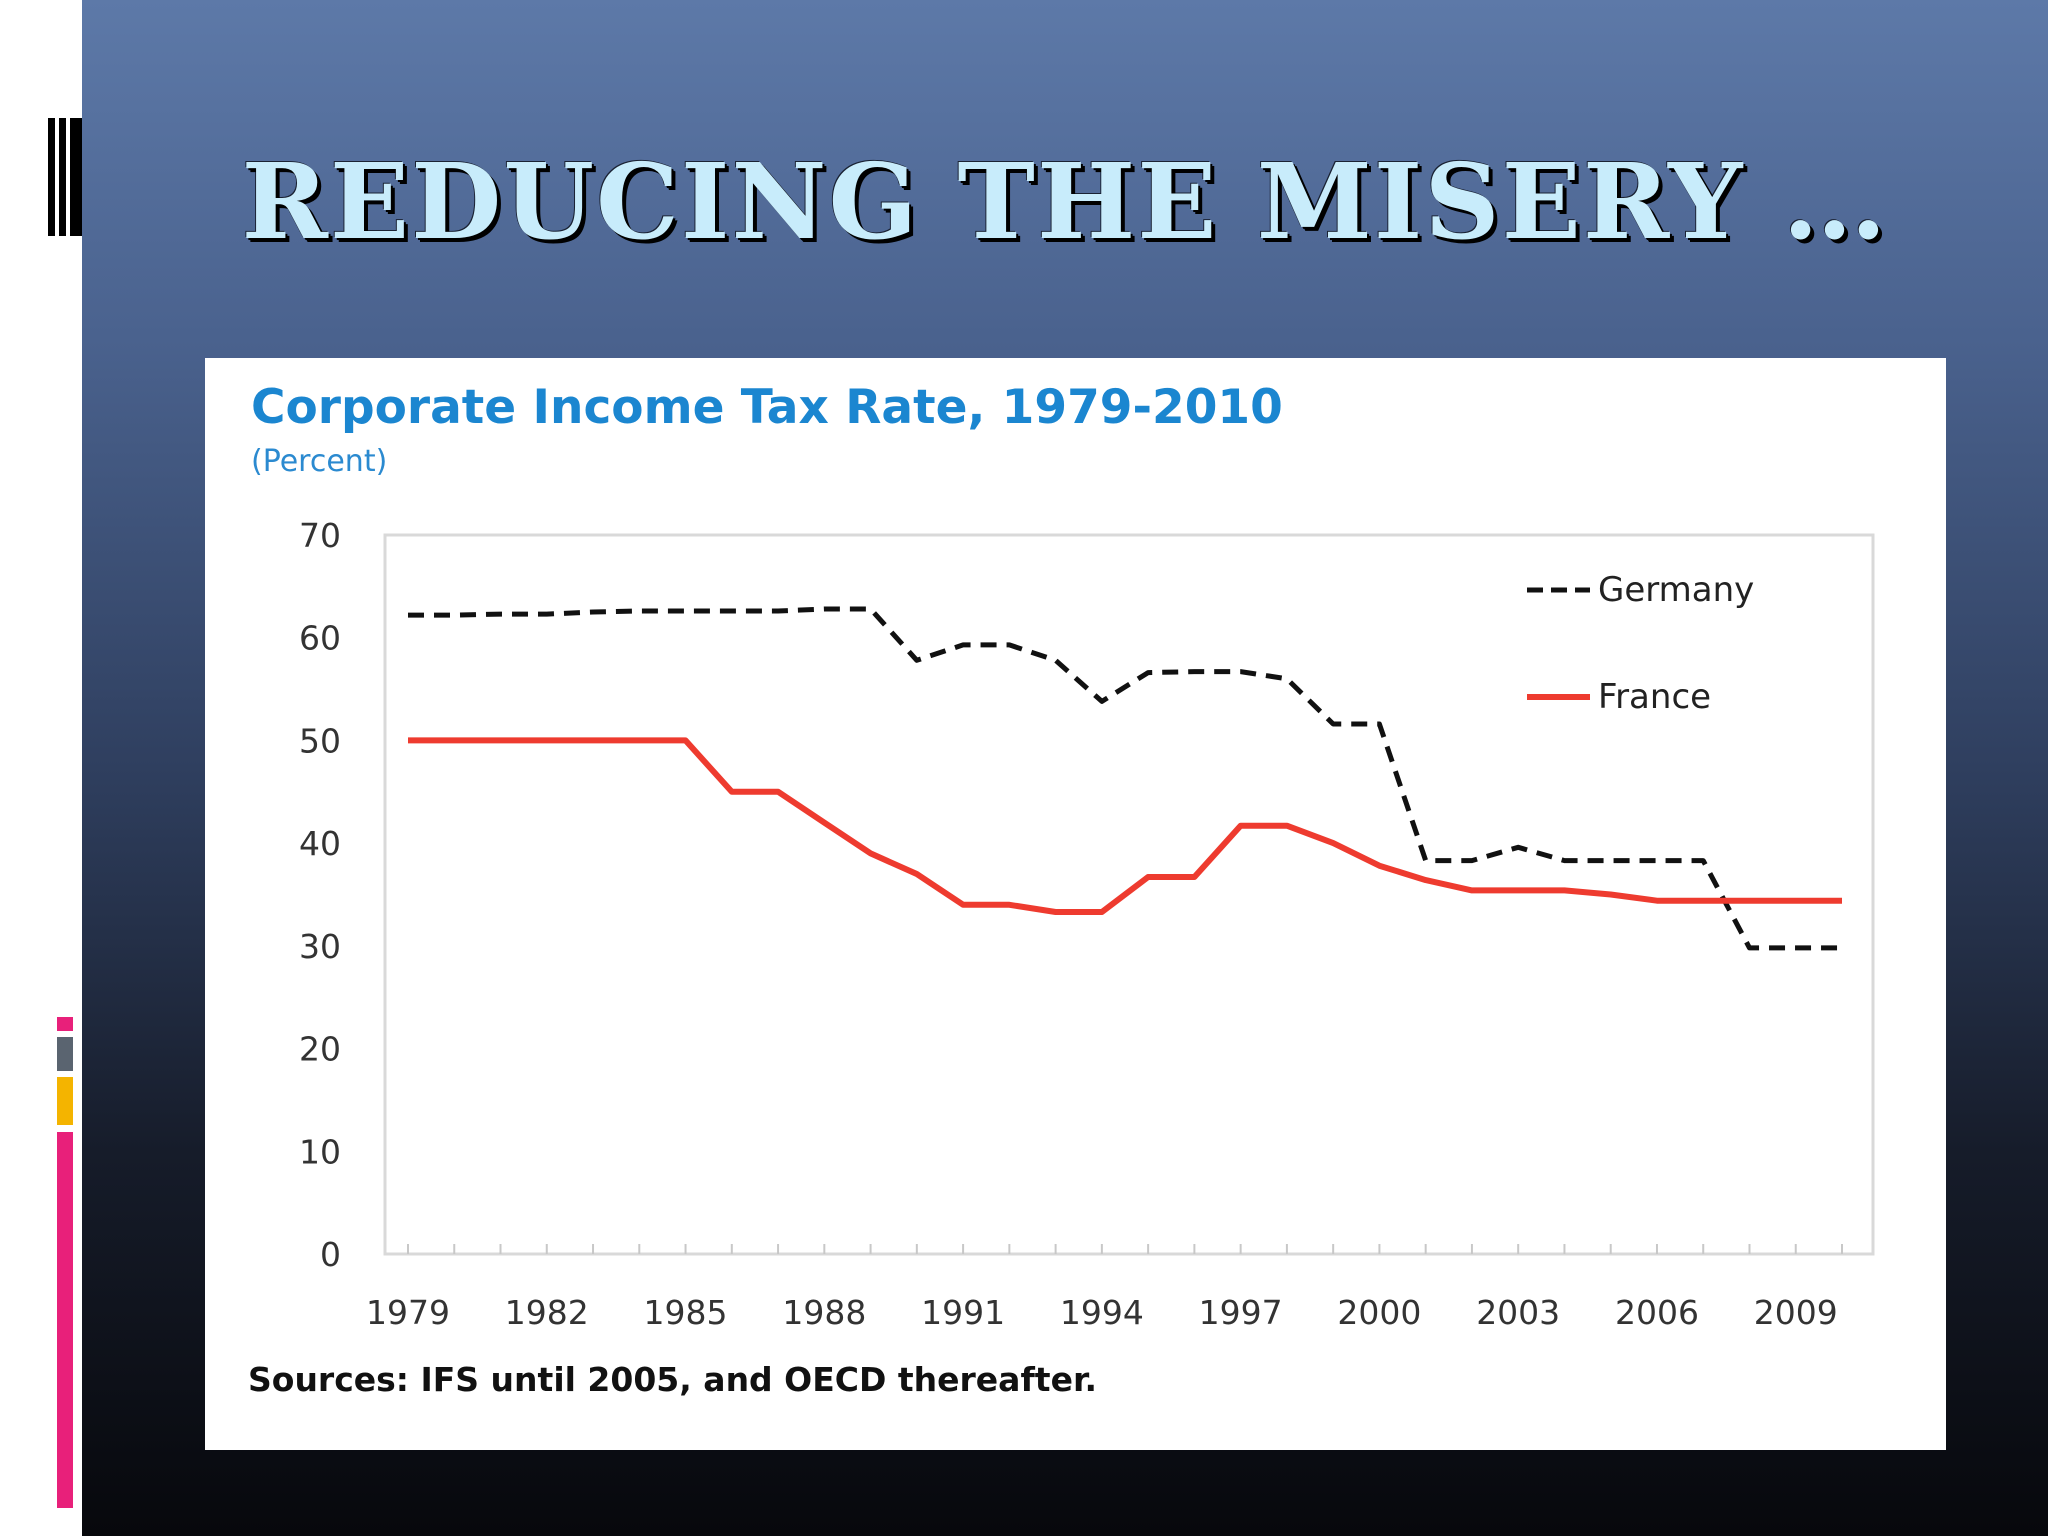  I want to click on y-tick-label: 20, so click(320, 1049).